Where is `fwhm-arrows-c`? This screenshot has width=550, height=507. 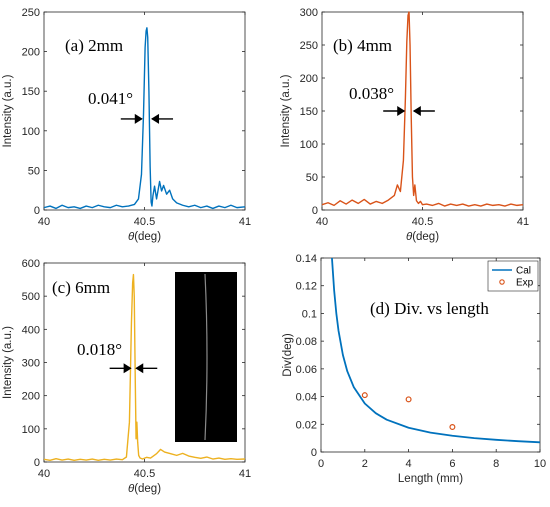
fwhm-arrows-c is located at coordinates (133, 368).